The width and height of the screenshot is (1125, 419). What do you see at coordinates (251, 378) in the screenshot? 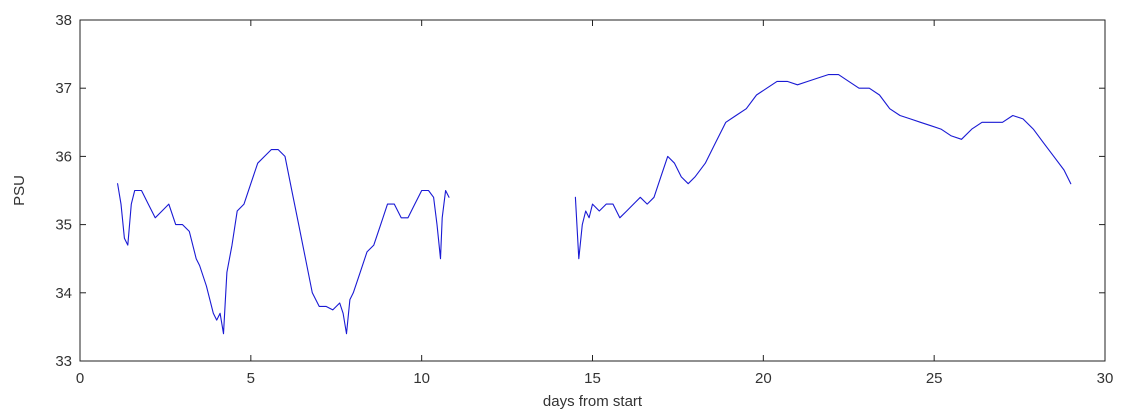
I see `x-tick-label: 5` at bounding box center [251, 378].